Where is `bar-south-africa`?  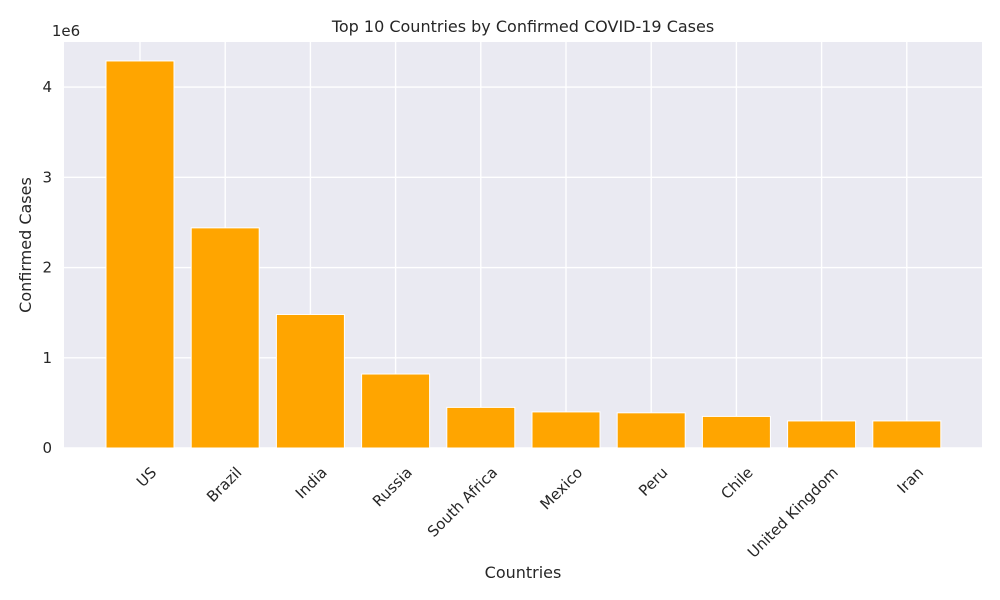
bar-south-africa is located at coordinates (481, 427).